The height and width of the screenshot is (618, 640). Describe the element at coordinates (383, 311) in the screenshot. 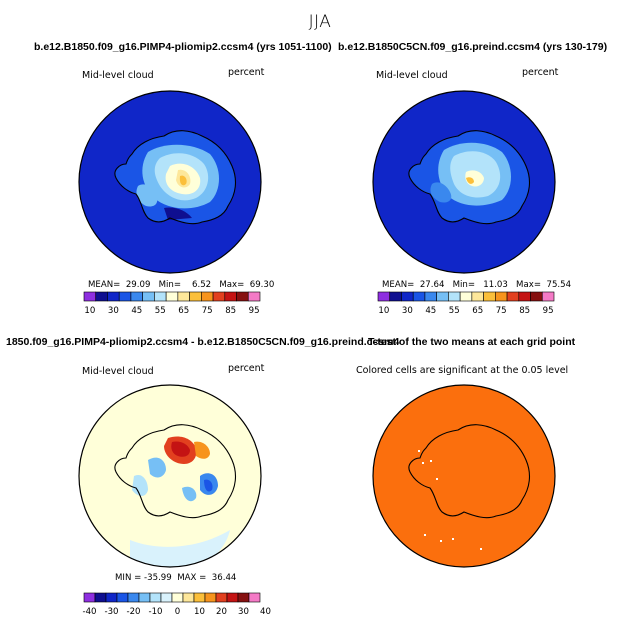

I see `panel-2-colorbar-tick-label: 10` at that location.